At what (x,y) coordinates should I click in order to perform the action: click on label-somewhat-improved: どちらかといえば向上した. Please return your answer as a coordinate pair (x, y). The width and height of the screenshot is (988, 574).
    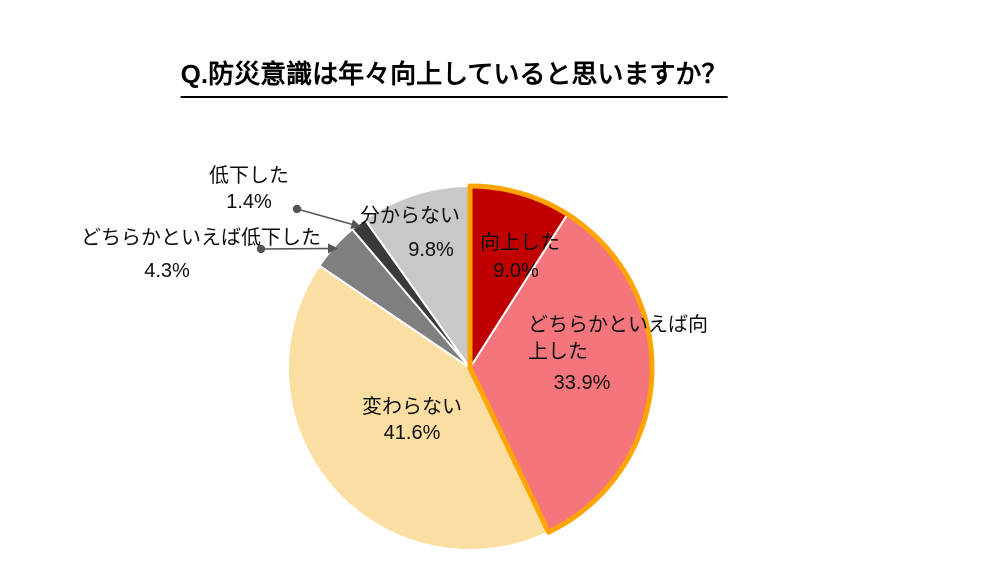
    Looking at the image, I should click on (619, 339).